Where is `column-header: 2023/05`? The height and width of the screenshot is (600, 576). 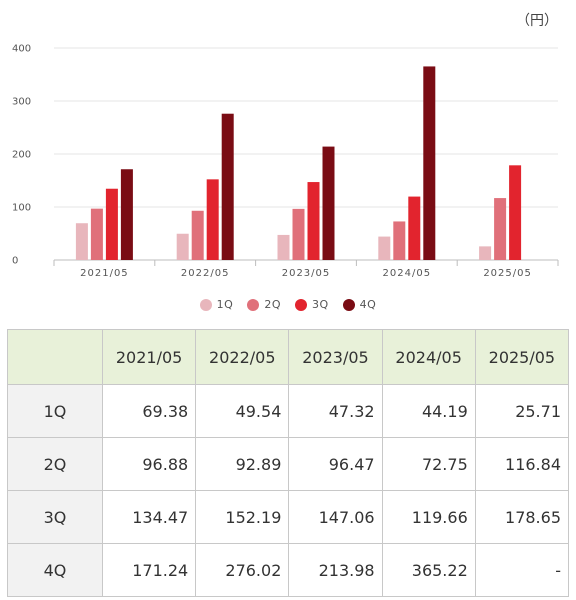
column-header: 2023/05 is located at coordinates (335, 357).